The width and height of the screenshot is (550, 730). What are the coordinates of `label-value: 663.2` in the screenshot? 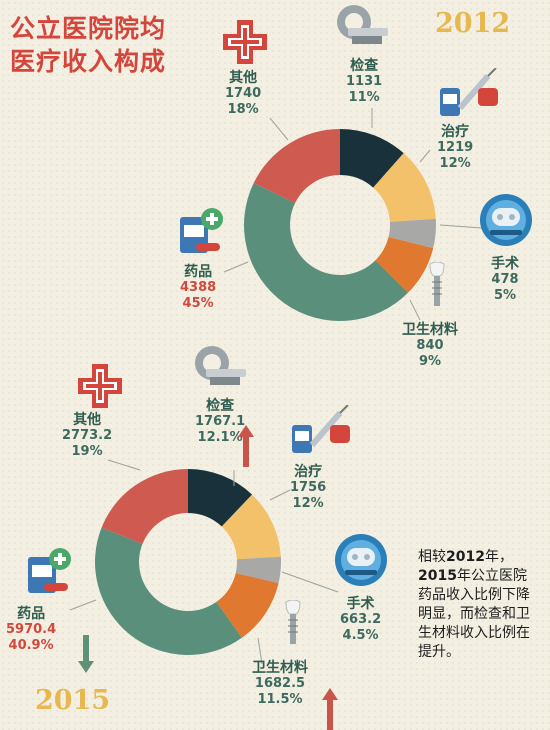 It's located at (361, 619).